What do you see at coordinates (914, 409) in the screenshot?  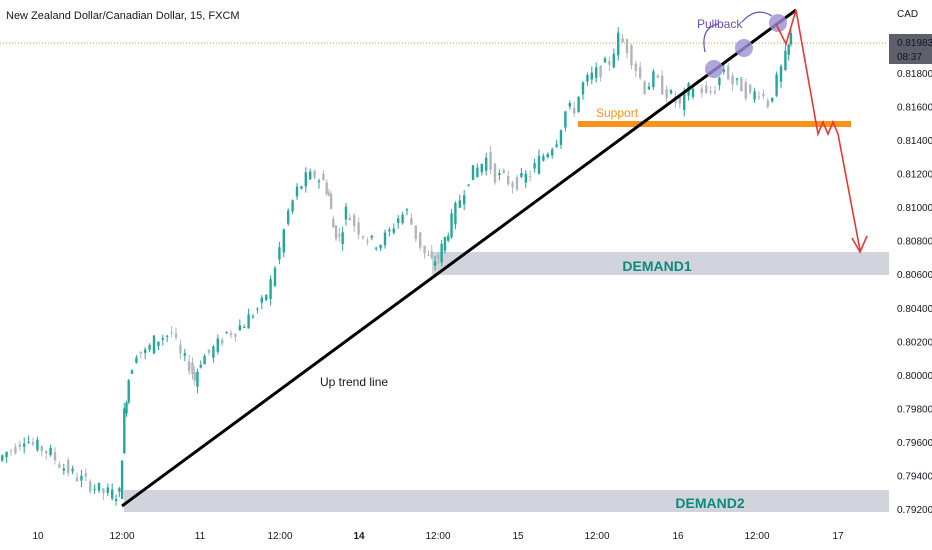 I see `y-tick-label: 0.79800` at bounding box center [914, 409].